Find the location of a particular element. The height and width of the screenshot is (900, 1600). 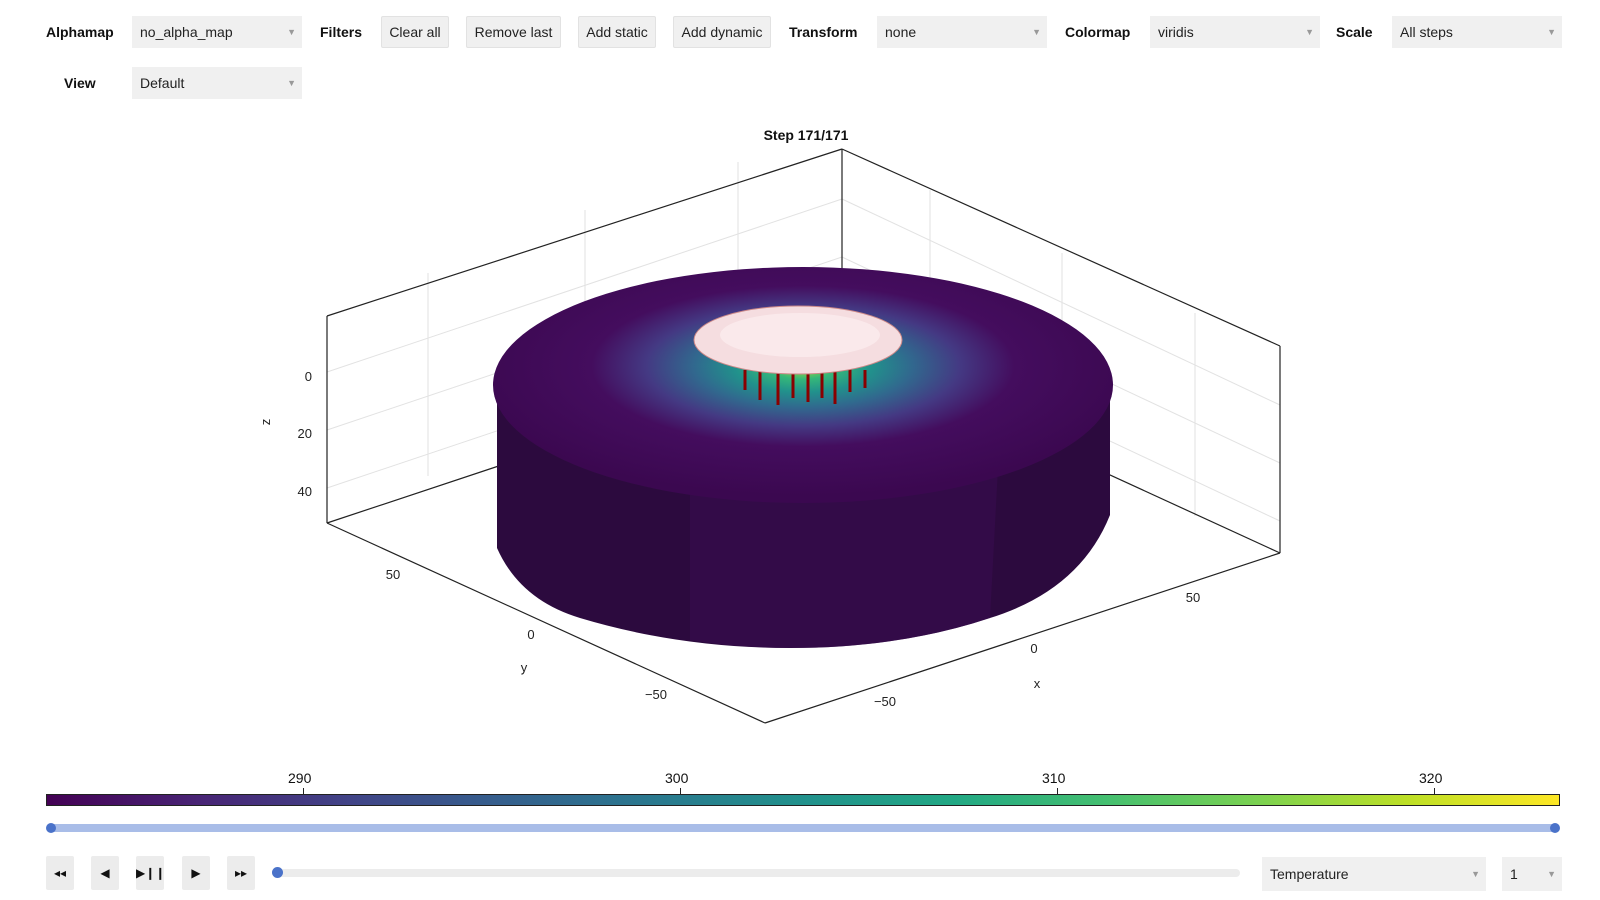

view-label: View is located at coordinates (80, 83).